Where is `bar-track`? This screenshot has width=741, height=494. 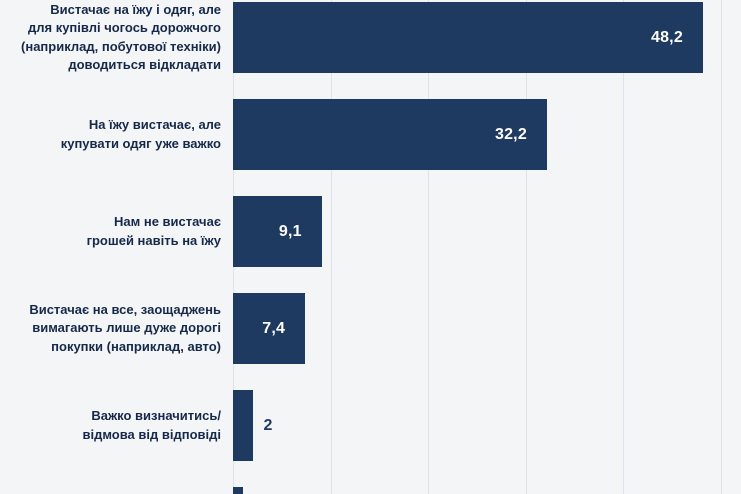 bar-track is located at coordinates (487, 490).